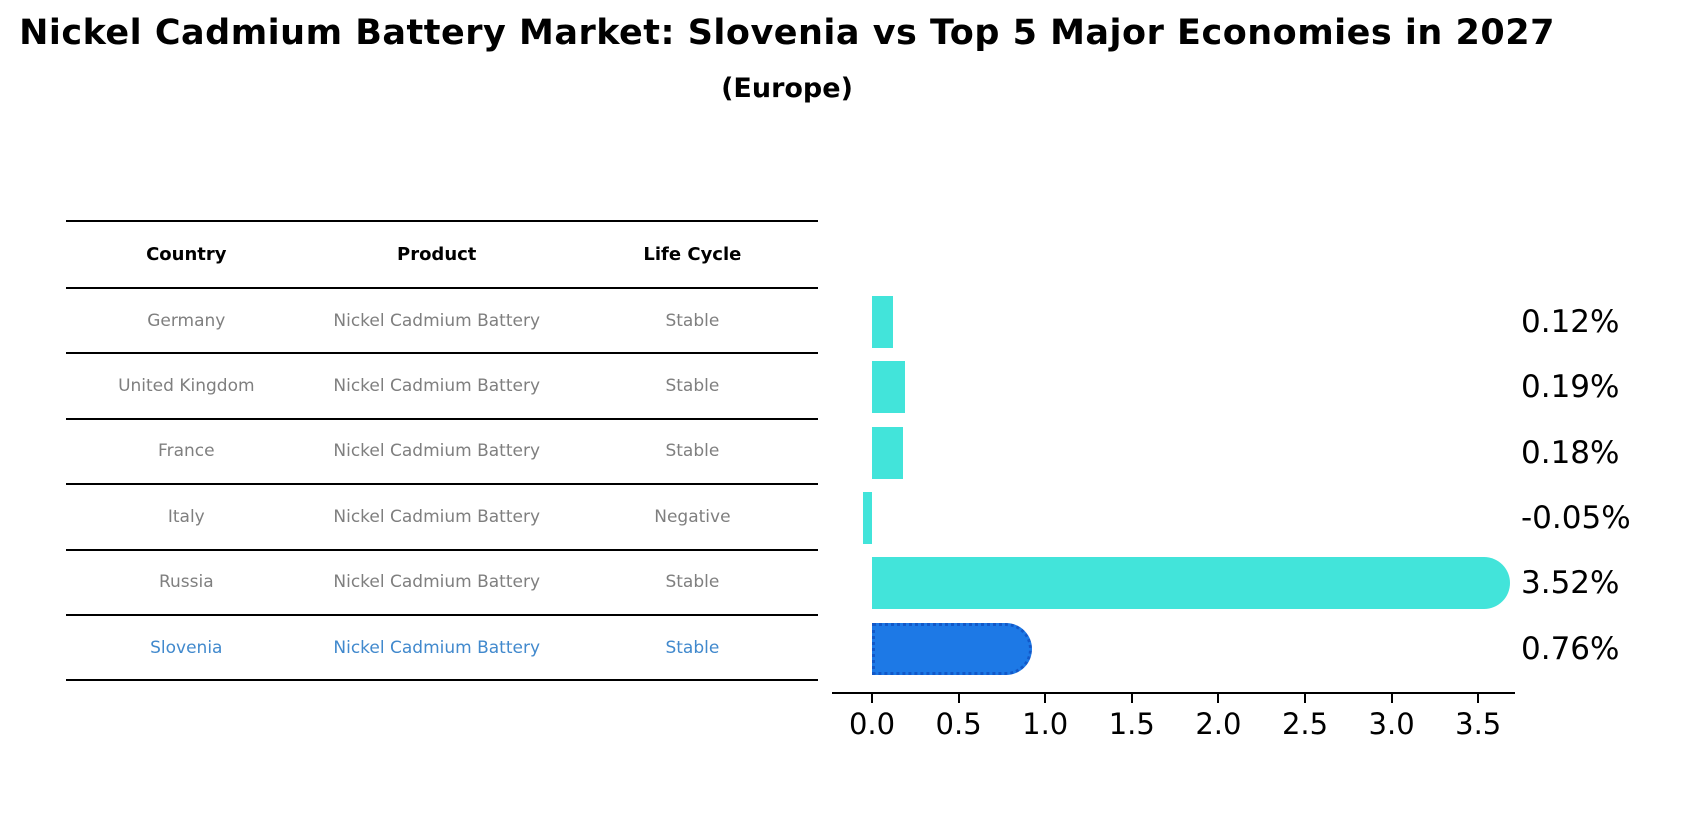 The height and width of the screenshot is (823, 1704). I want to click on value-label-united-kingdom: 0.19%, so click(1570, 387).